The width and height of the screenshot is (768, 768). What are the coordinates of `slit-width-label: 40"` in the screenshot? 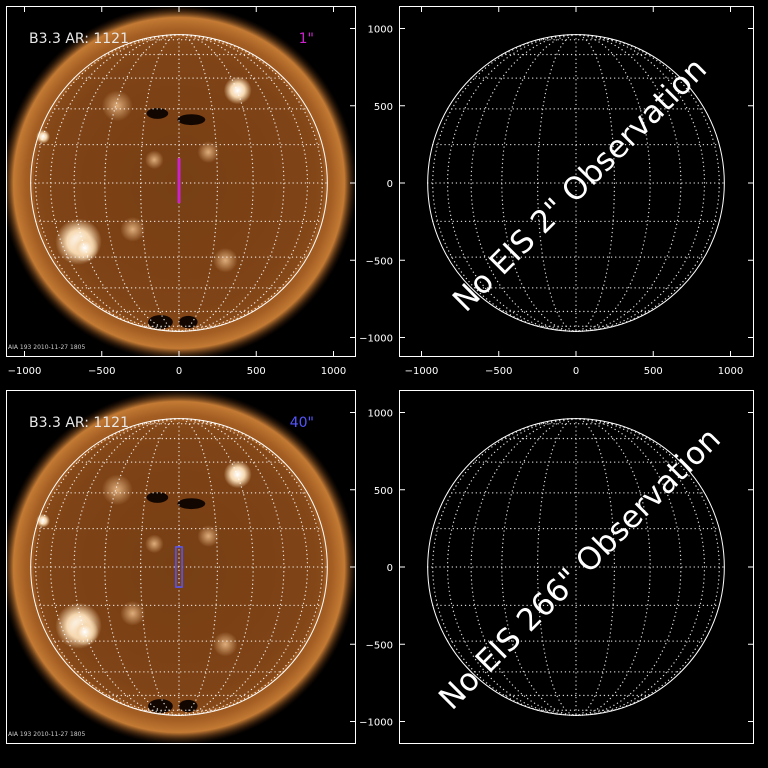 It's located at (302, 423).